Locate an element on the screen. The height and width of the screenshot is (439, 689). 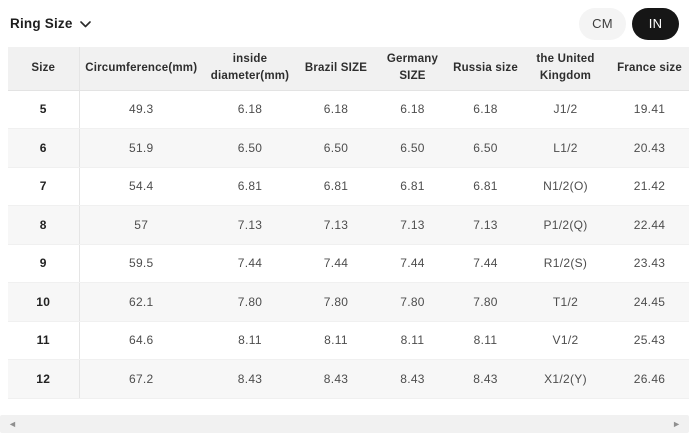
column-header: France size is located at coordinates (649, 69).